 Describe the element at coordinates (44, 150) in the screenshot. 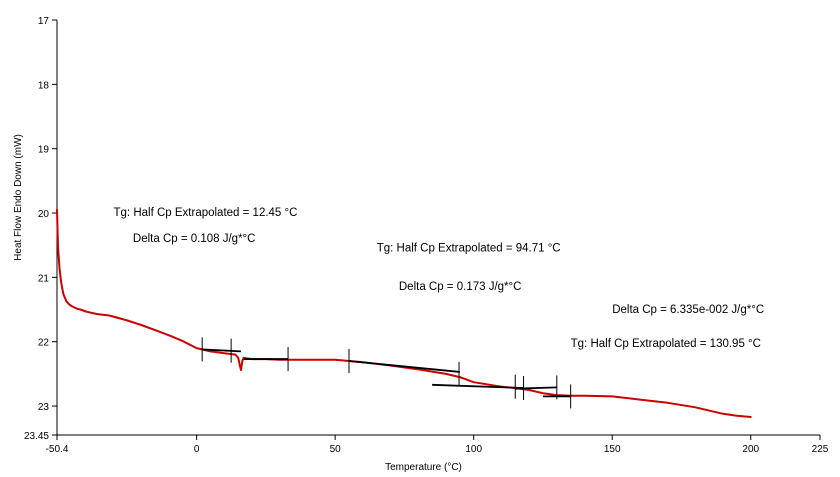

I see `y-tick-label: 19` at that location.